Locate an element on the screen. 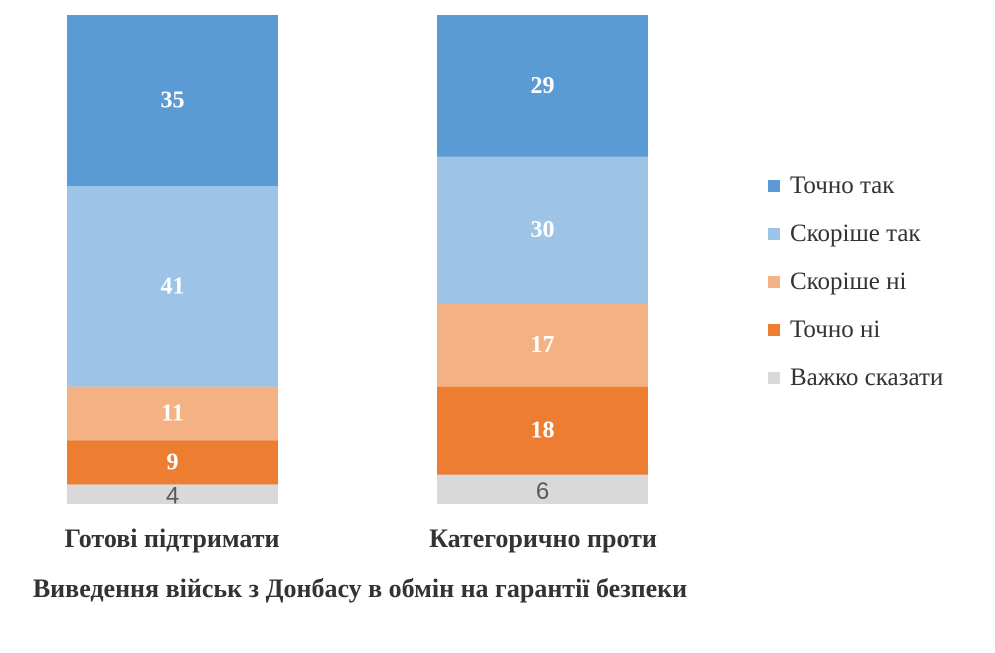  legend-swatch-definitely-no is located at coordinates (774, 330).